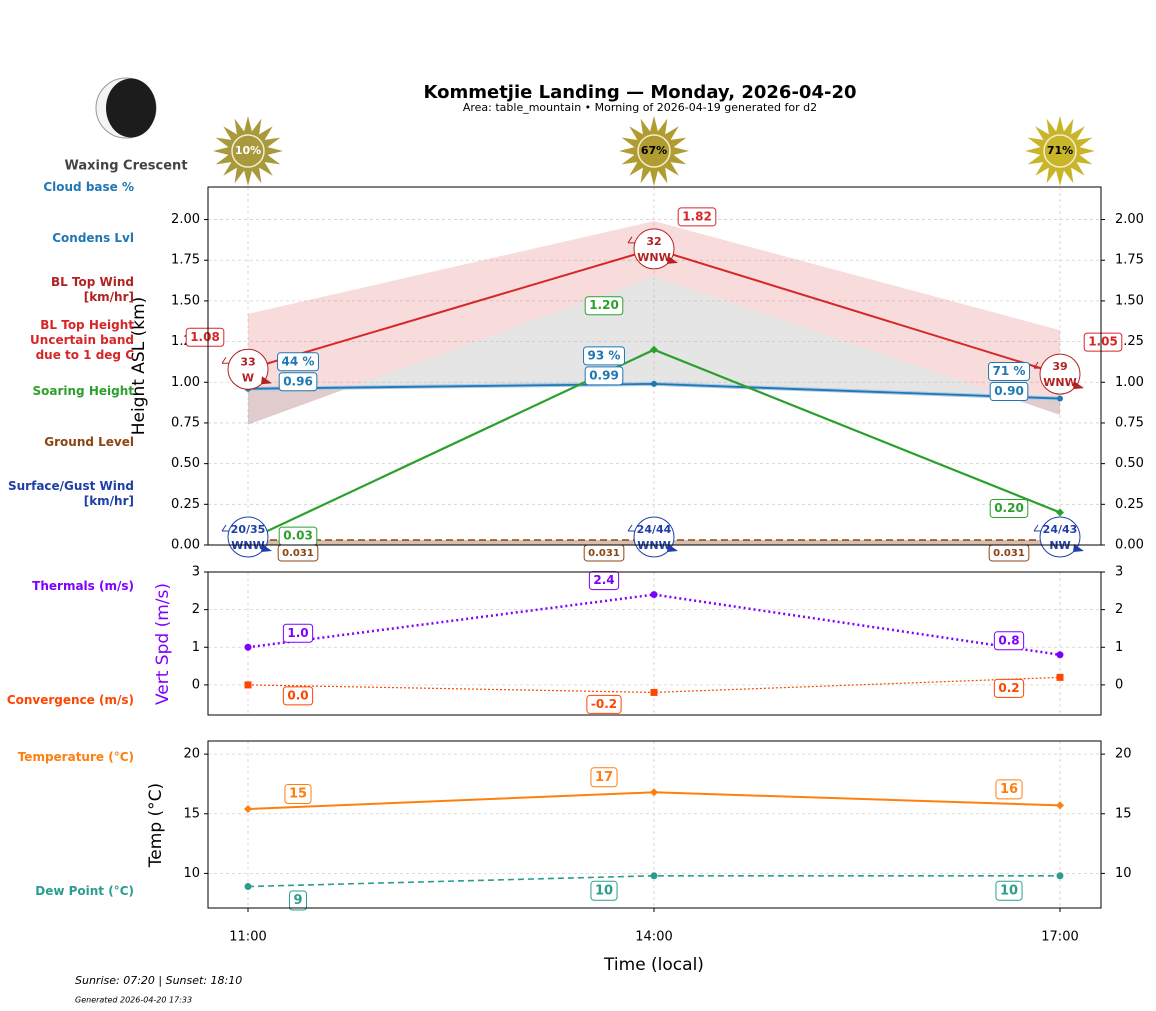  Describe the element at coordinates (185, 545) in the screenshot. I see `y-tick-label: 0.00` at that location.